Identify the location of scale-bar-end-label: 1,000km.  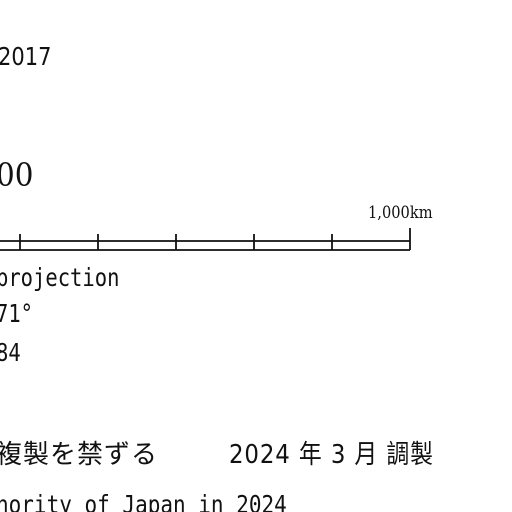
(400, 213).